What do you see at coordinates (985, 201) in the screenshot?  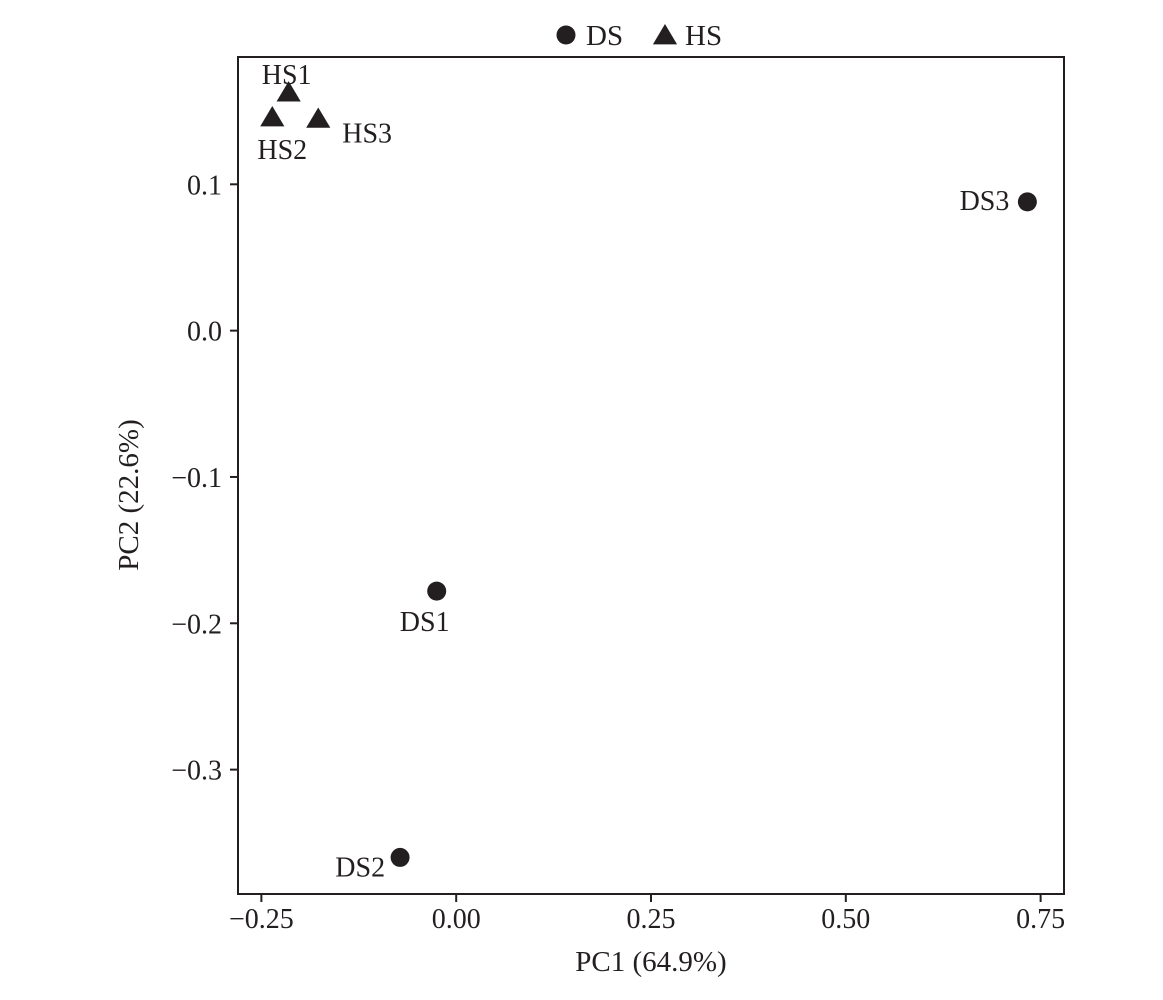 I see `point-label-ds3: DS3` at bounding box center [985, 201].